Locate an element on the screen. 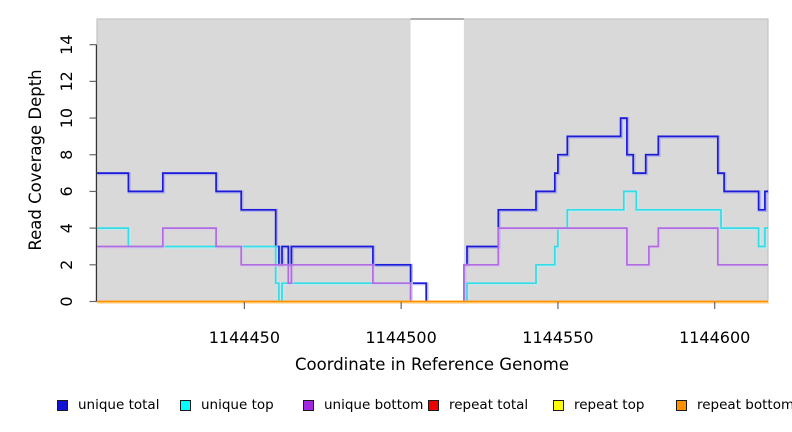  legend-label: repeat top is located at coordinates (609, 405).